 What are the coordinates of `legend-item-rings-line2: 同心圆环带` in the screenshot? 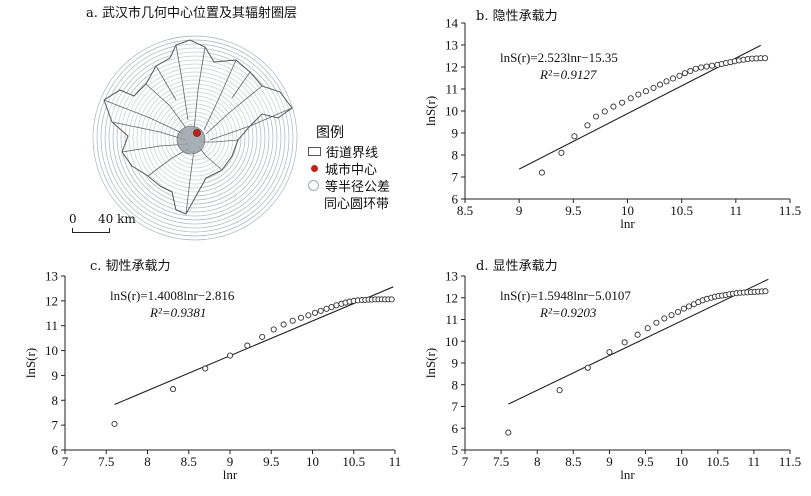 It's located at (356, 202).